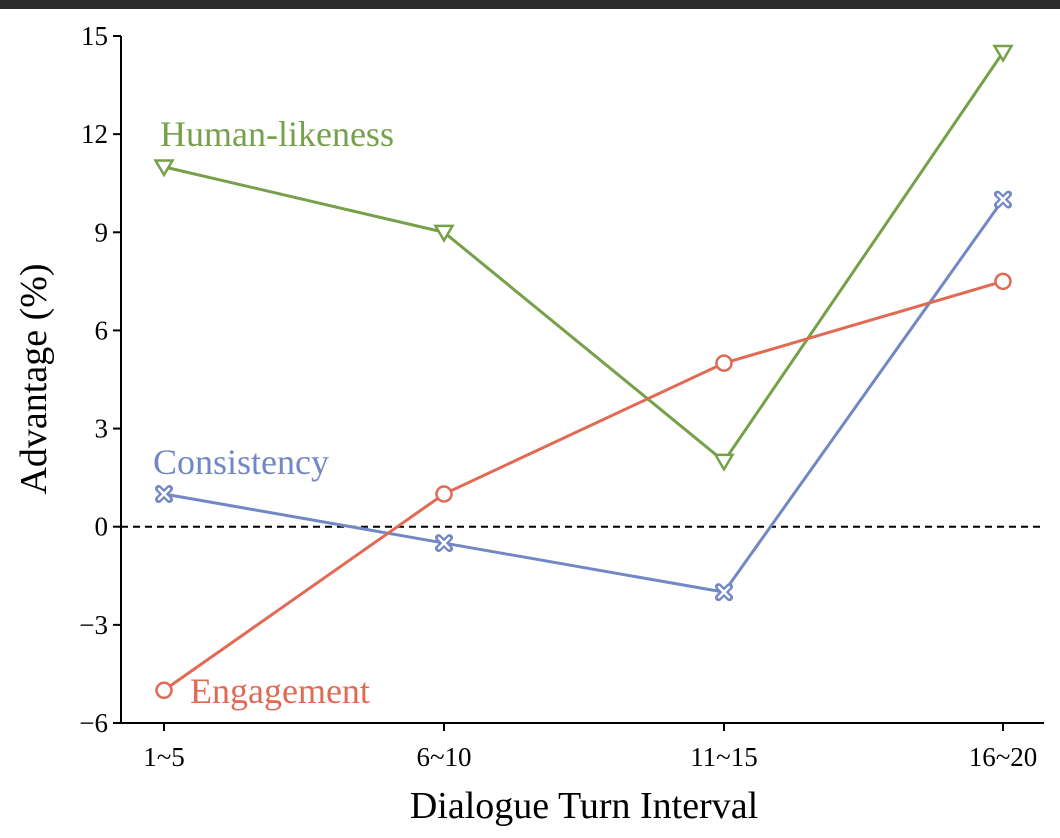 The height and width of the screenshot is (838, 1060). What do you see at coordinates (584, 806) in the screenshot?
I see `x-axis-title: Dialogue Turn Interval` at bounding box center [584, 806].